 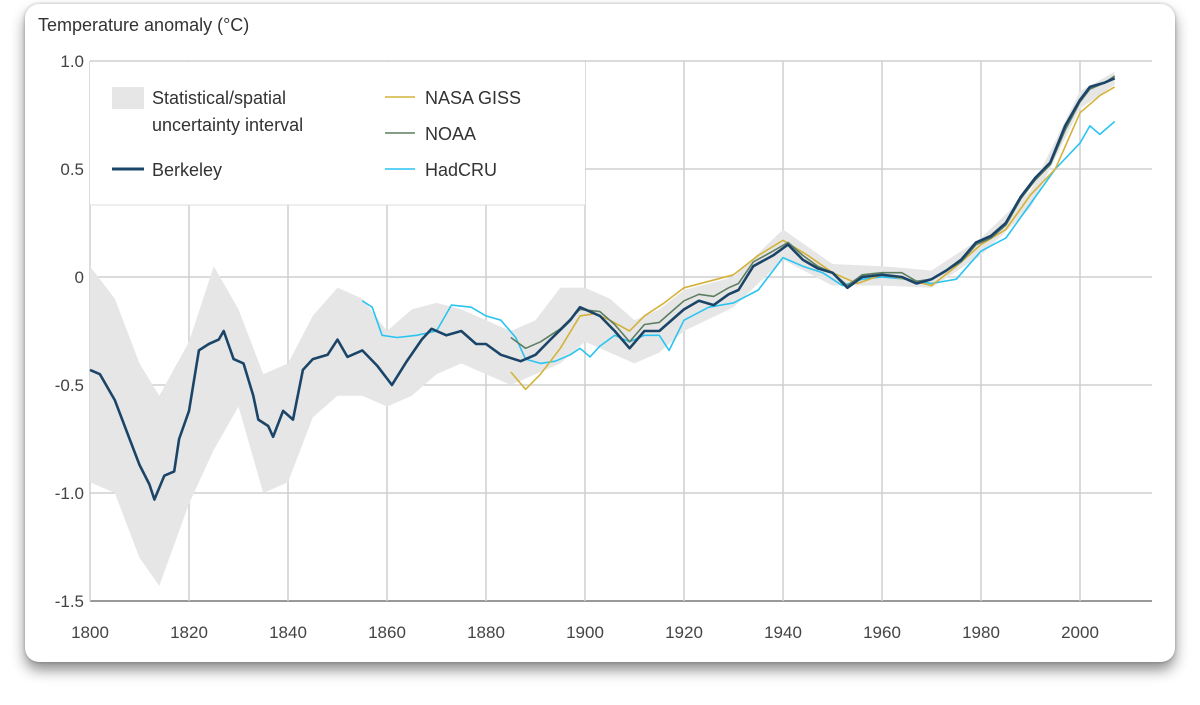 I want to click on x-tick-label: 1840, so click(x=288, y=632).